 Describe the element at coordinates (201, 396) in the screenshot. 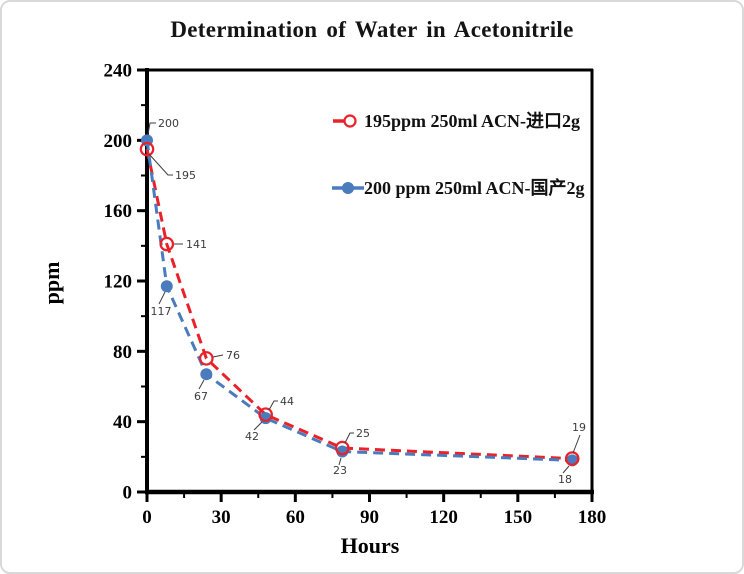

I see `point-label: 67` at that location.